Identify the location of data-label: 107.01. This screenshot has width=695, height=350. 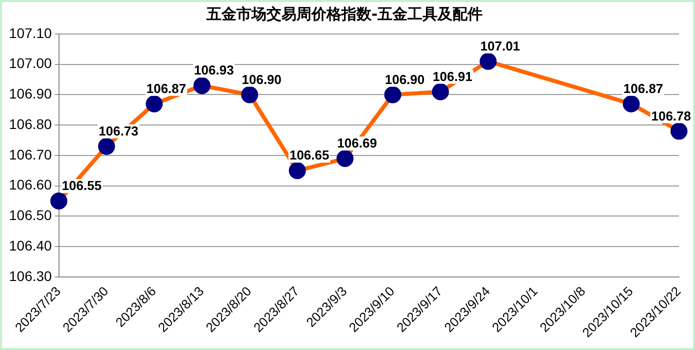
(500, 46).